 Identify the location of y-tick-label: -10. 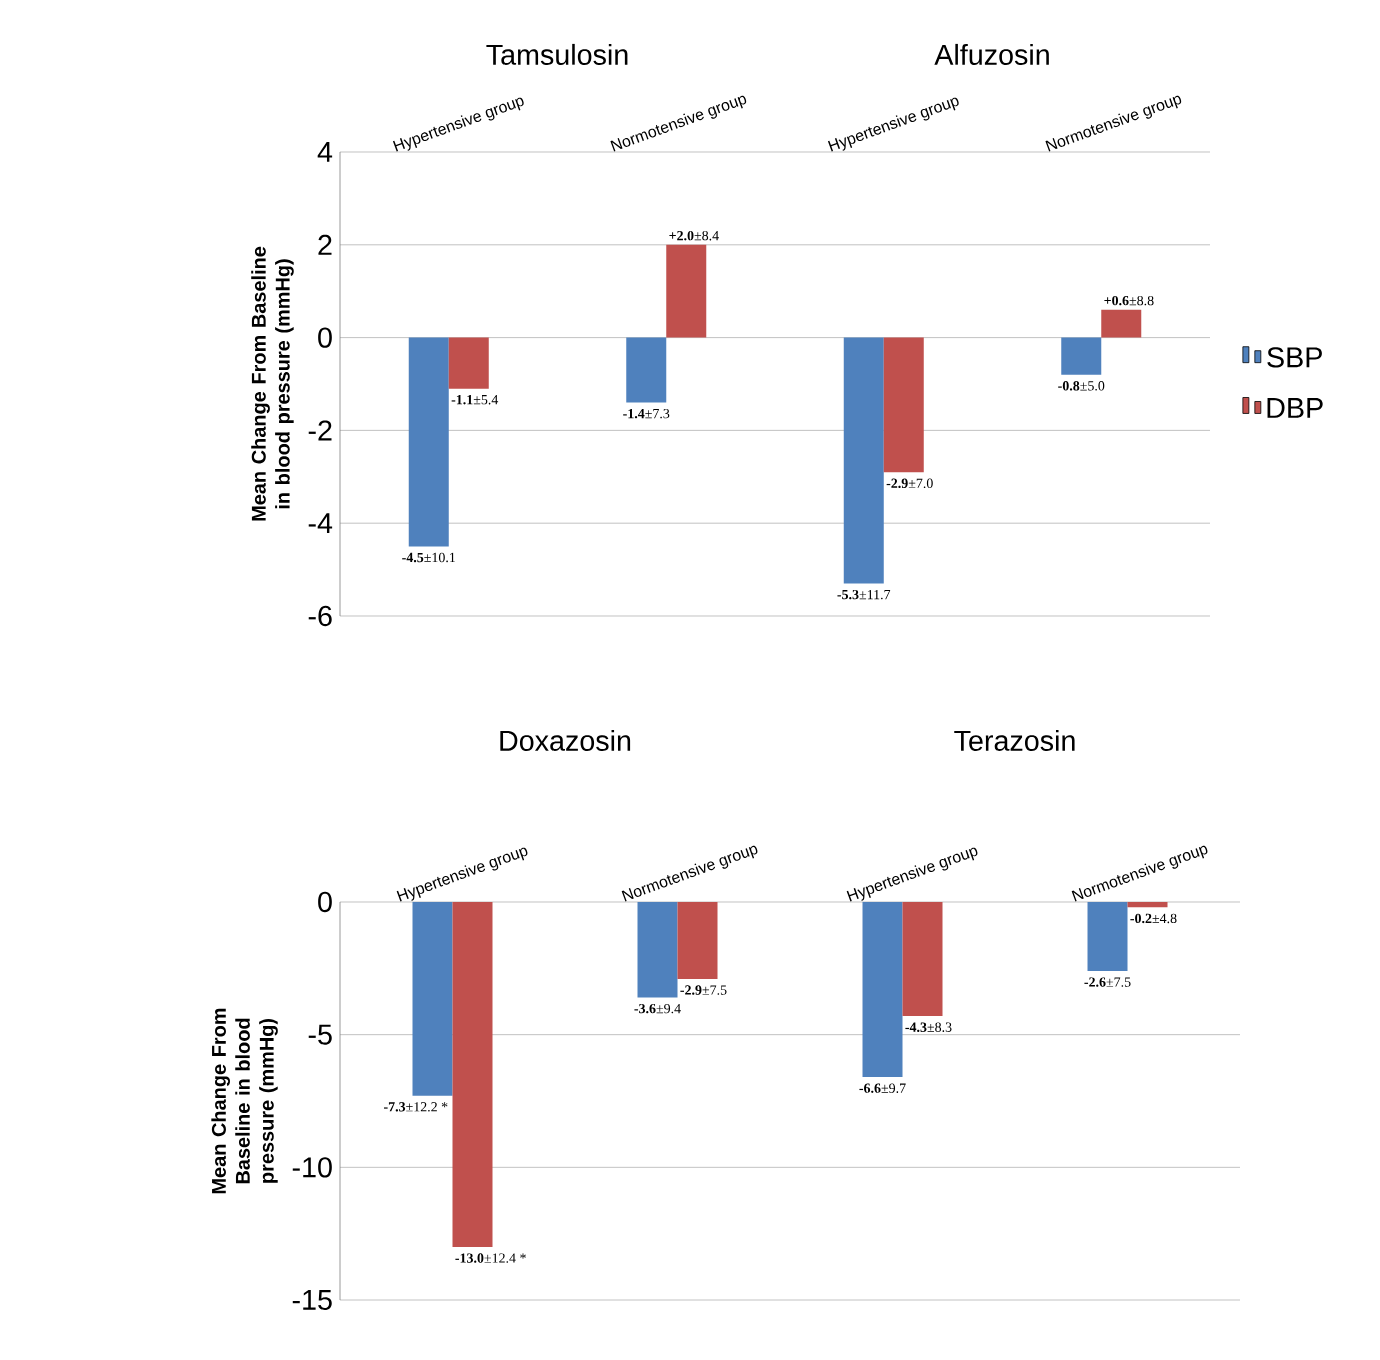
(312, 1167).